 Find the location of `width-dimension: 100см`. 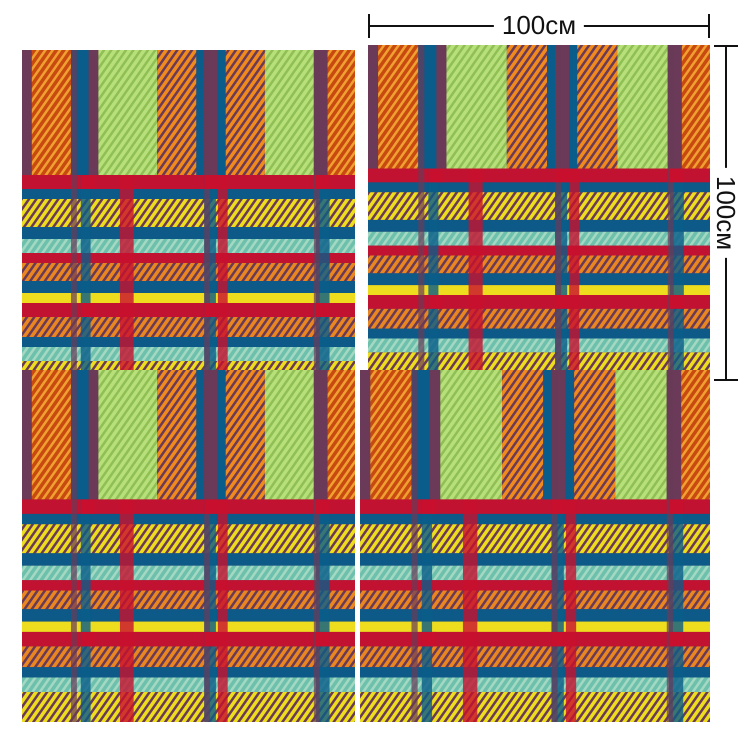

width-dimension: 100см is located at coordinates (539, 25).